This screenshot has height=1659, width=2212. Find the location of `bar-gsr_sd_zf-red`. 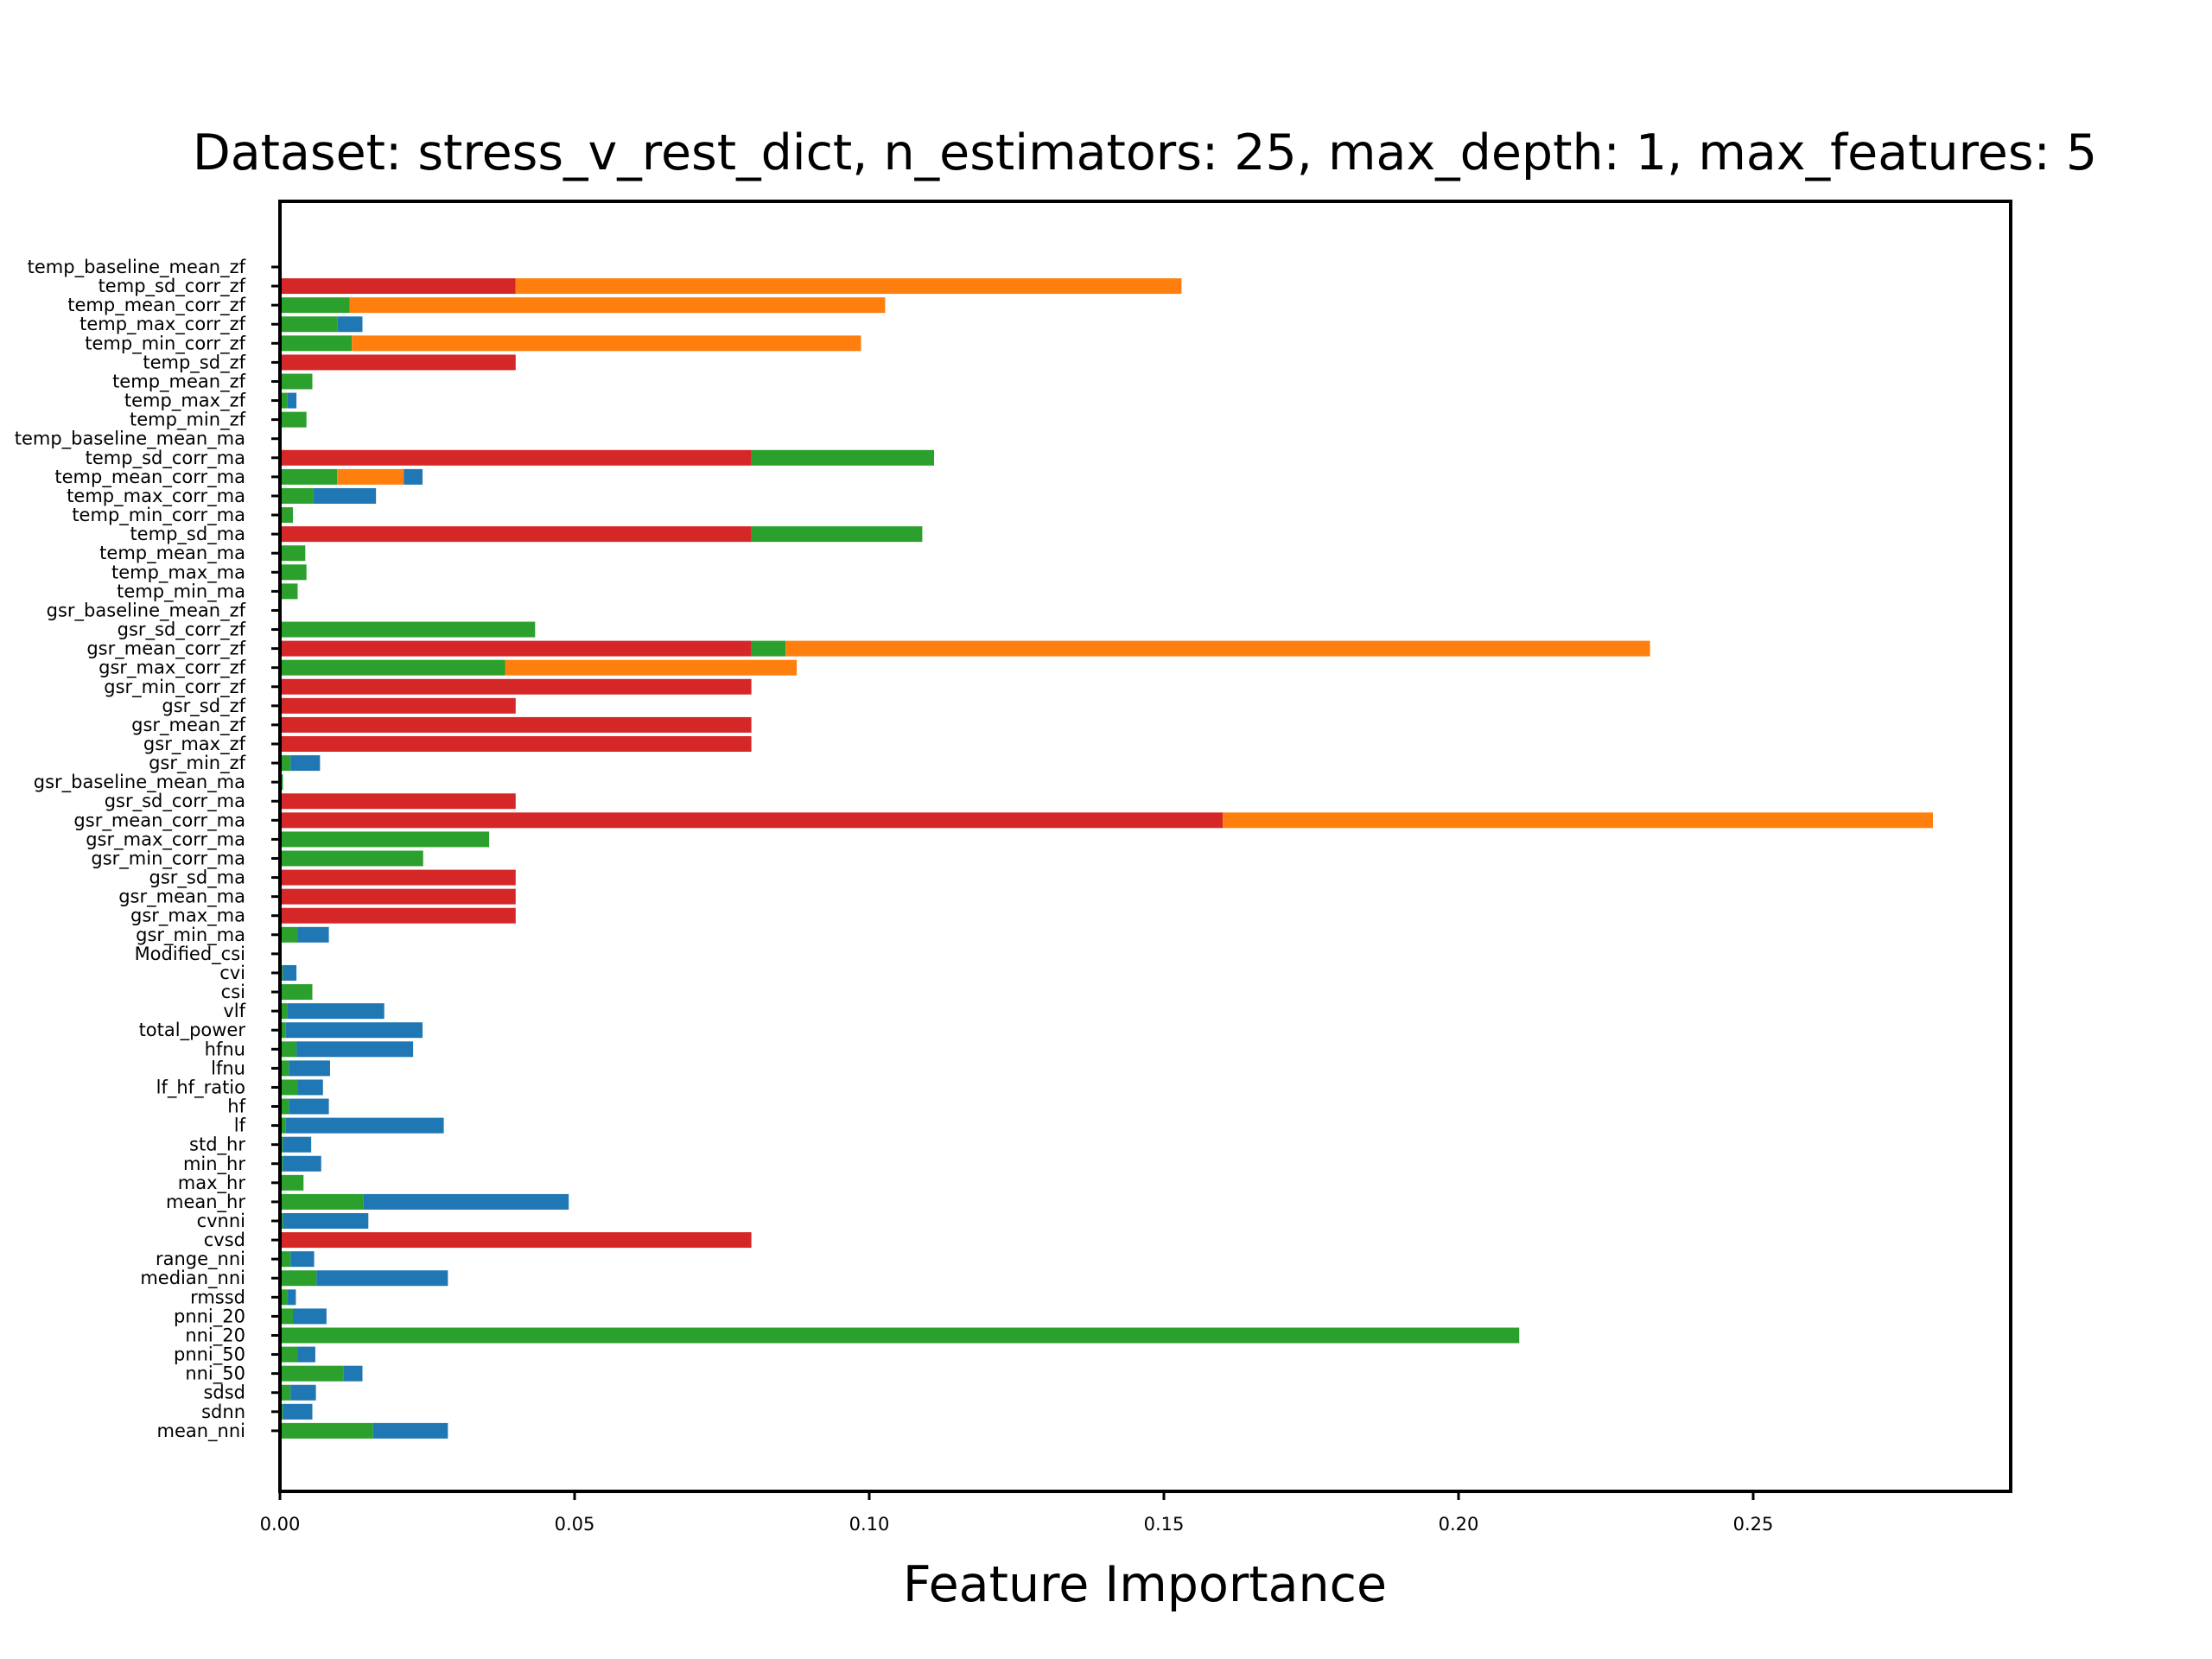

bar-gsr_sd_zf-red is located at coordinates (398, 705).